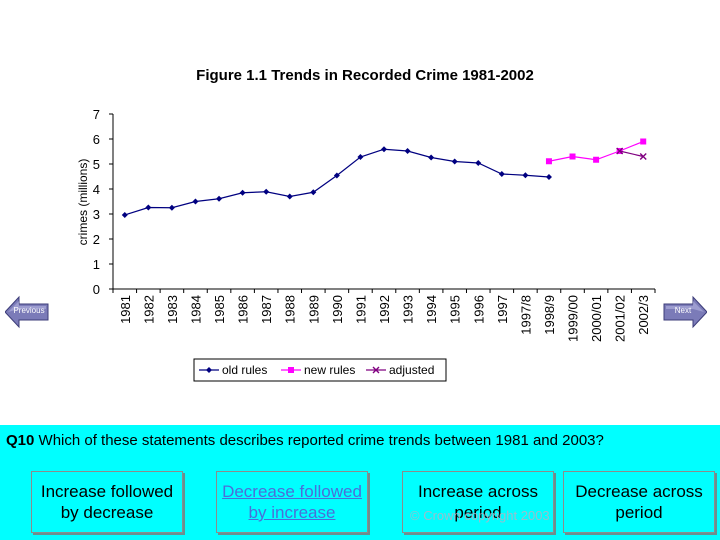 This screenshot has height=540, width=720. I want to click on series-line-old-rules, so click(337, 182).